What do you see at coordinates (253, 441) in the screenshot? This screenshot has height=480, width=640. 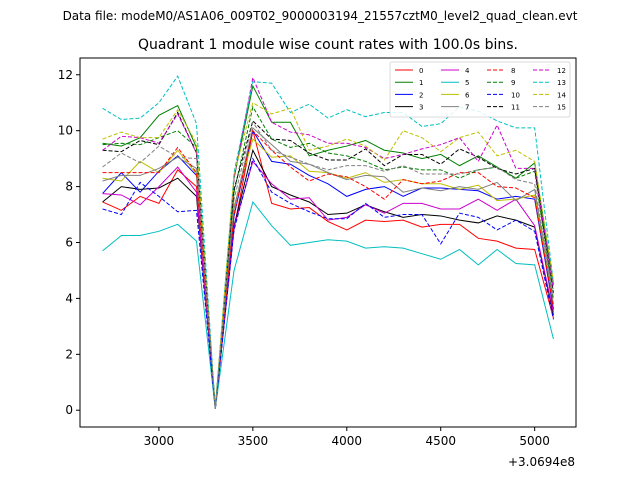 I see `x-tick-label: 3500` at bounding box center [253, 441].